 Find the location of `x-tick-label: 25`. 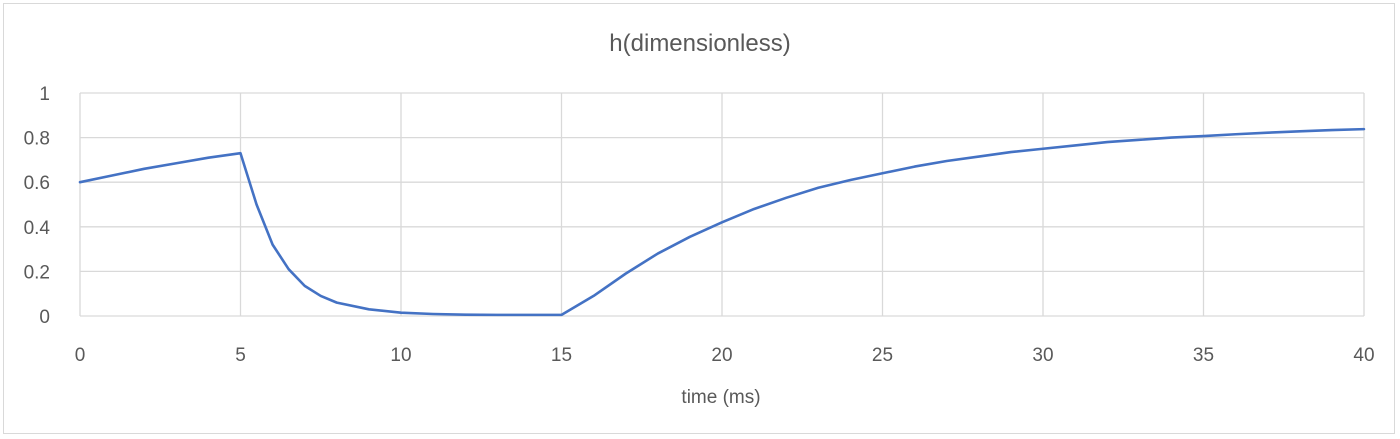

x-tick-label: 25 is located at coordinates (882, 355).